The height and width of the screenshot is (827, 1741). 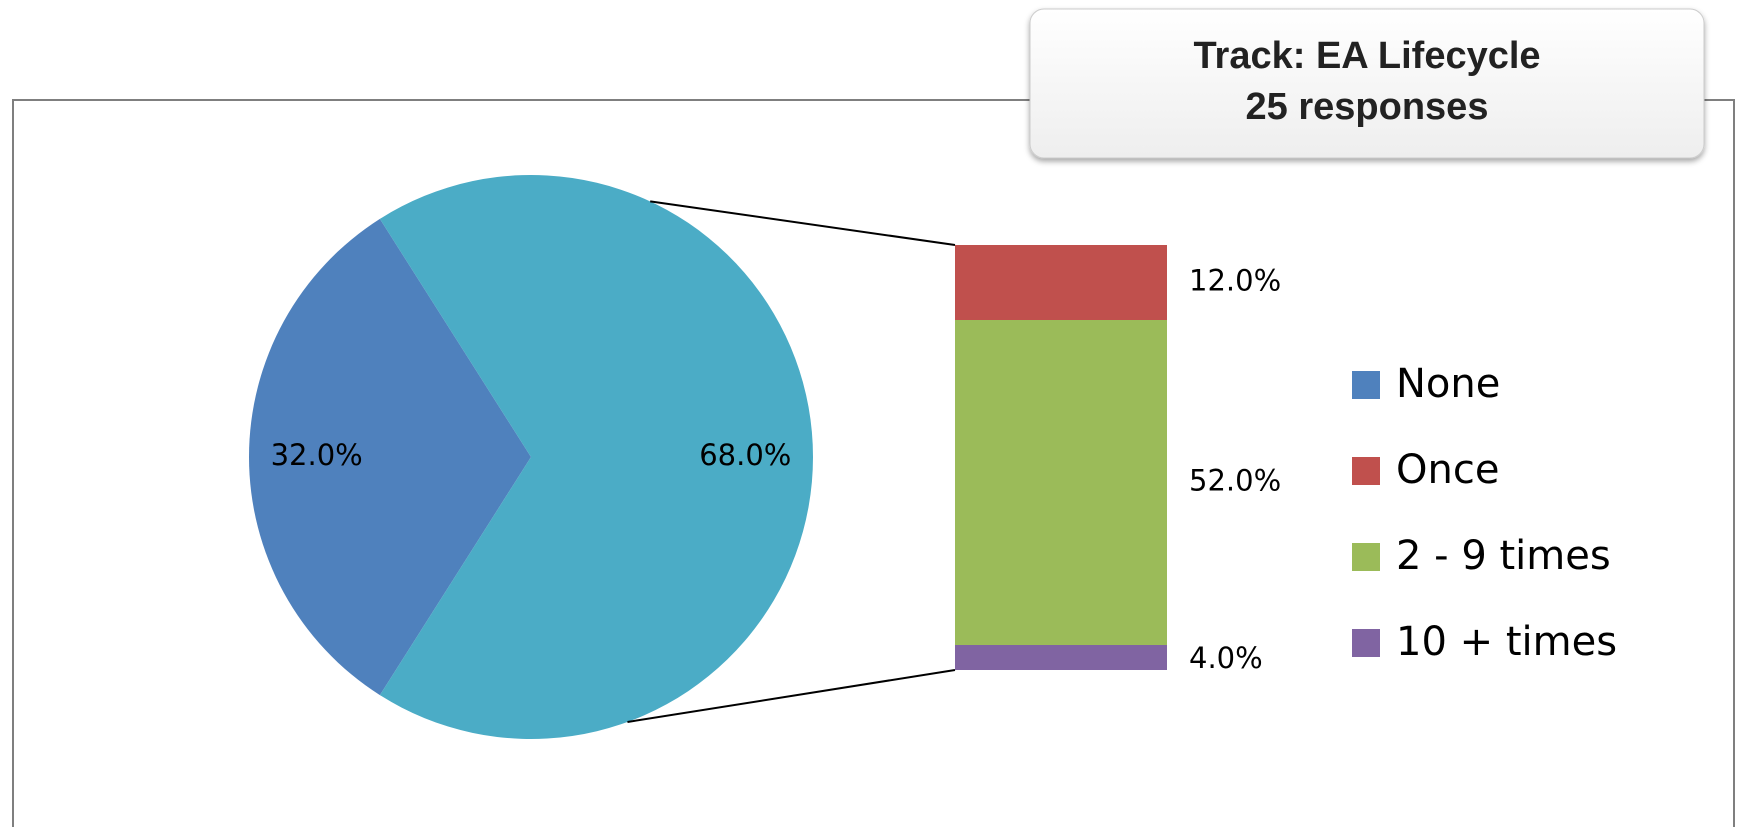 I want to click on pie-slice, so click(x=389, y=457).